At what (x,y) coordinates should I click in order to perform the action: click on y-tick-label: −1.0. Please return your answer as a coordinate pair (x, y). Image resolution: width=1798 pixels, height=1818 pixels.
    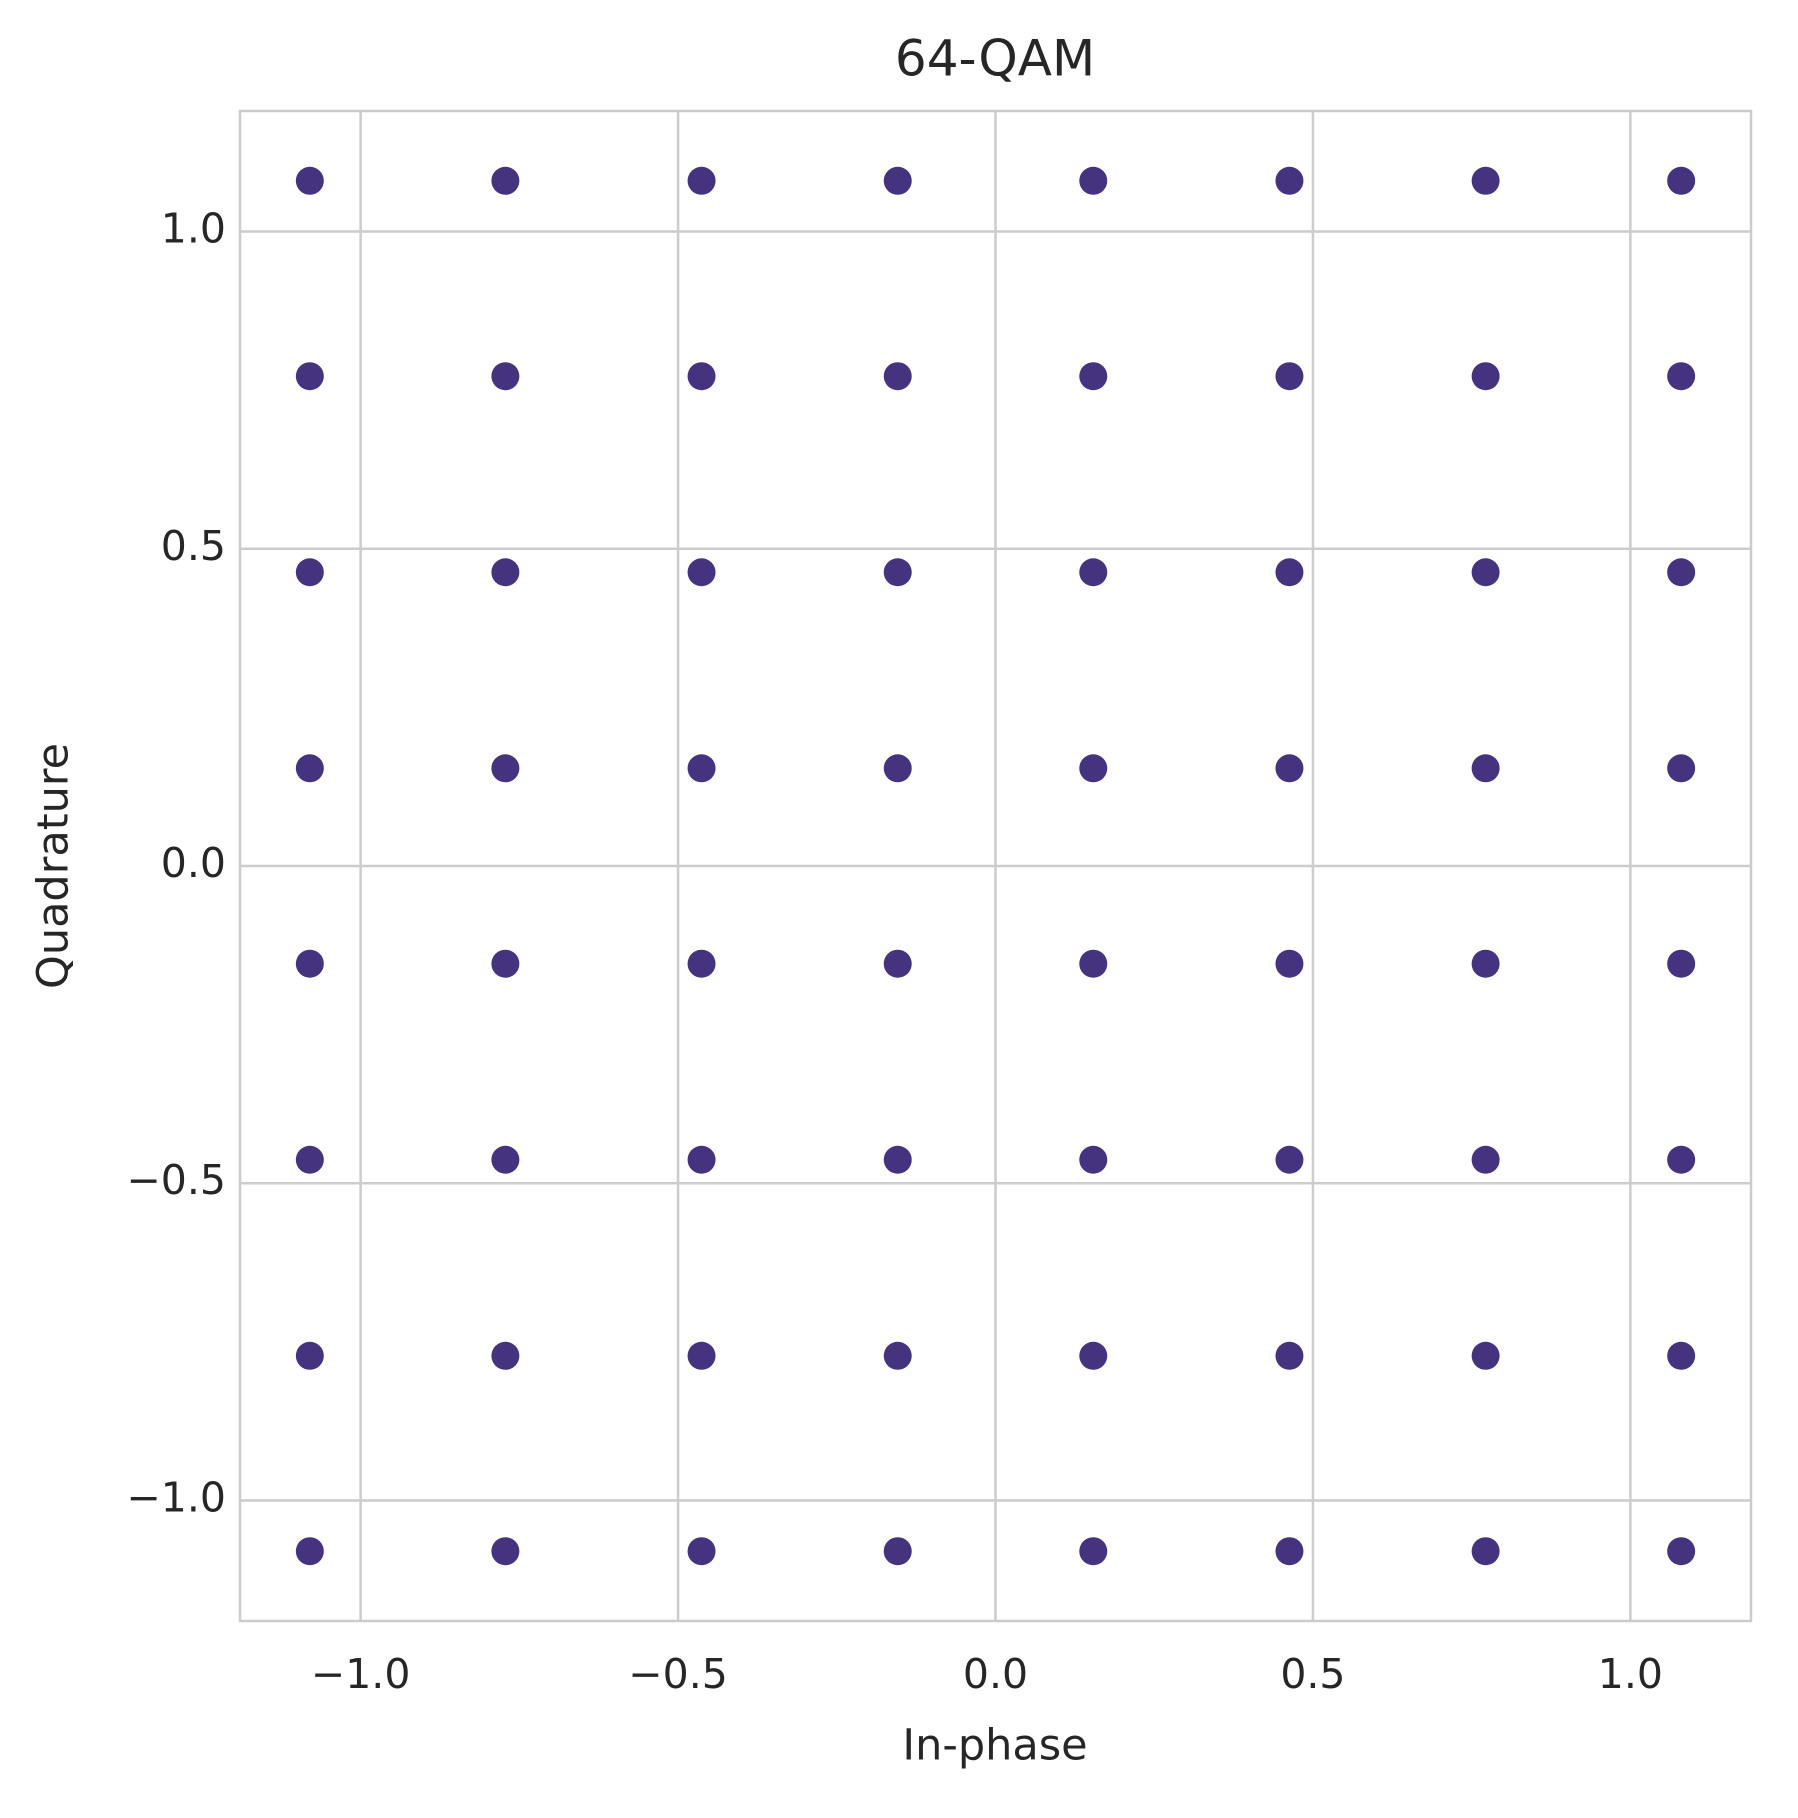
    Looking at the image, I should click on (176, 1497).